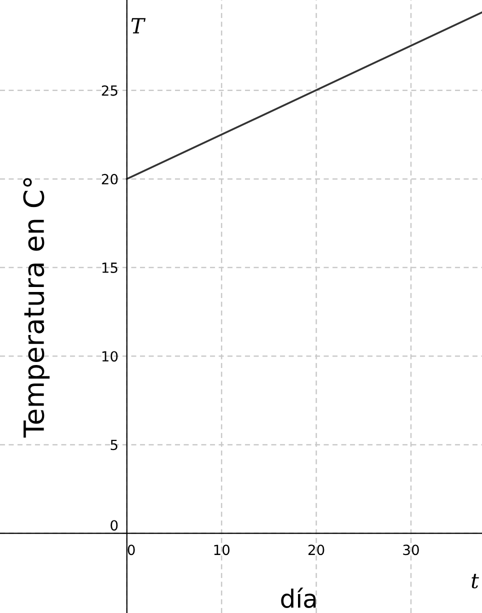  Describe the element at coordinates (411, 550) in the screenshot. I see `x-tick-label: 30` at that location.